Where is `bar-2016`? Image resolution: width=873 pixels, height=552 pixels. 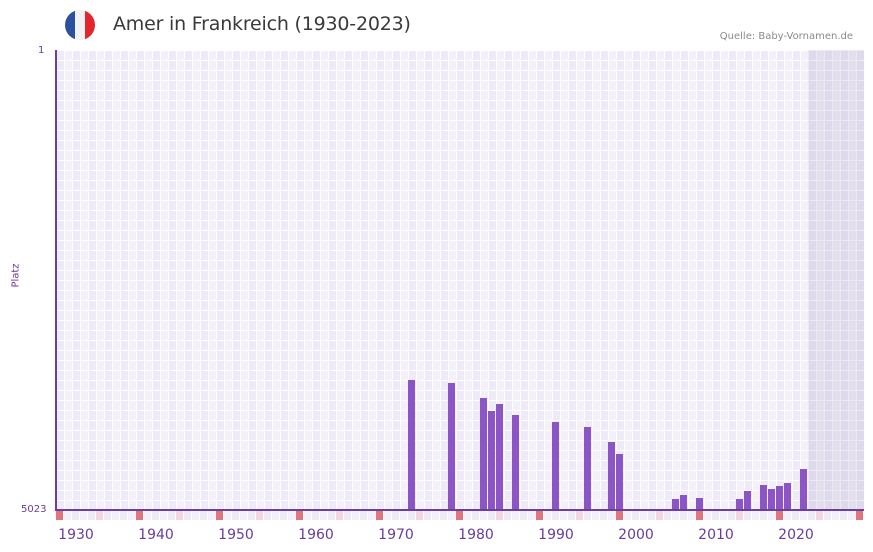 bar-2016 is located at coordinates (763, 497).